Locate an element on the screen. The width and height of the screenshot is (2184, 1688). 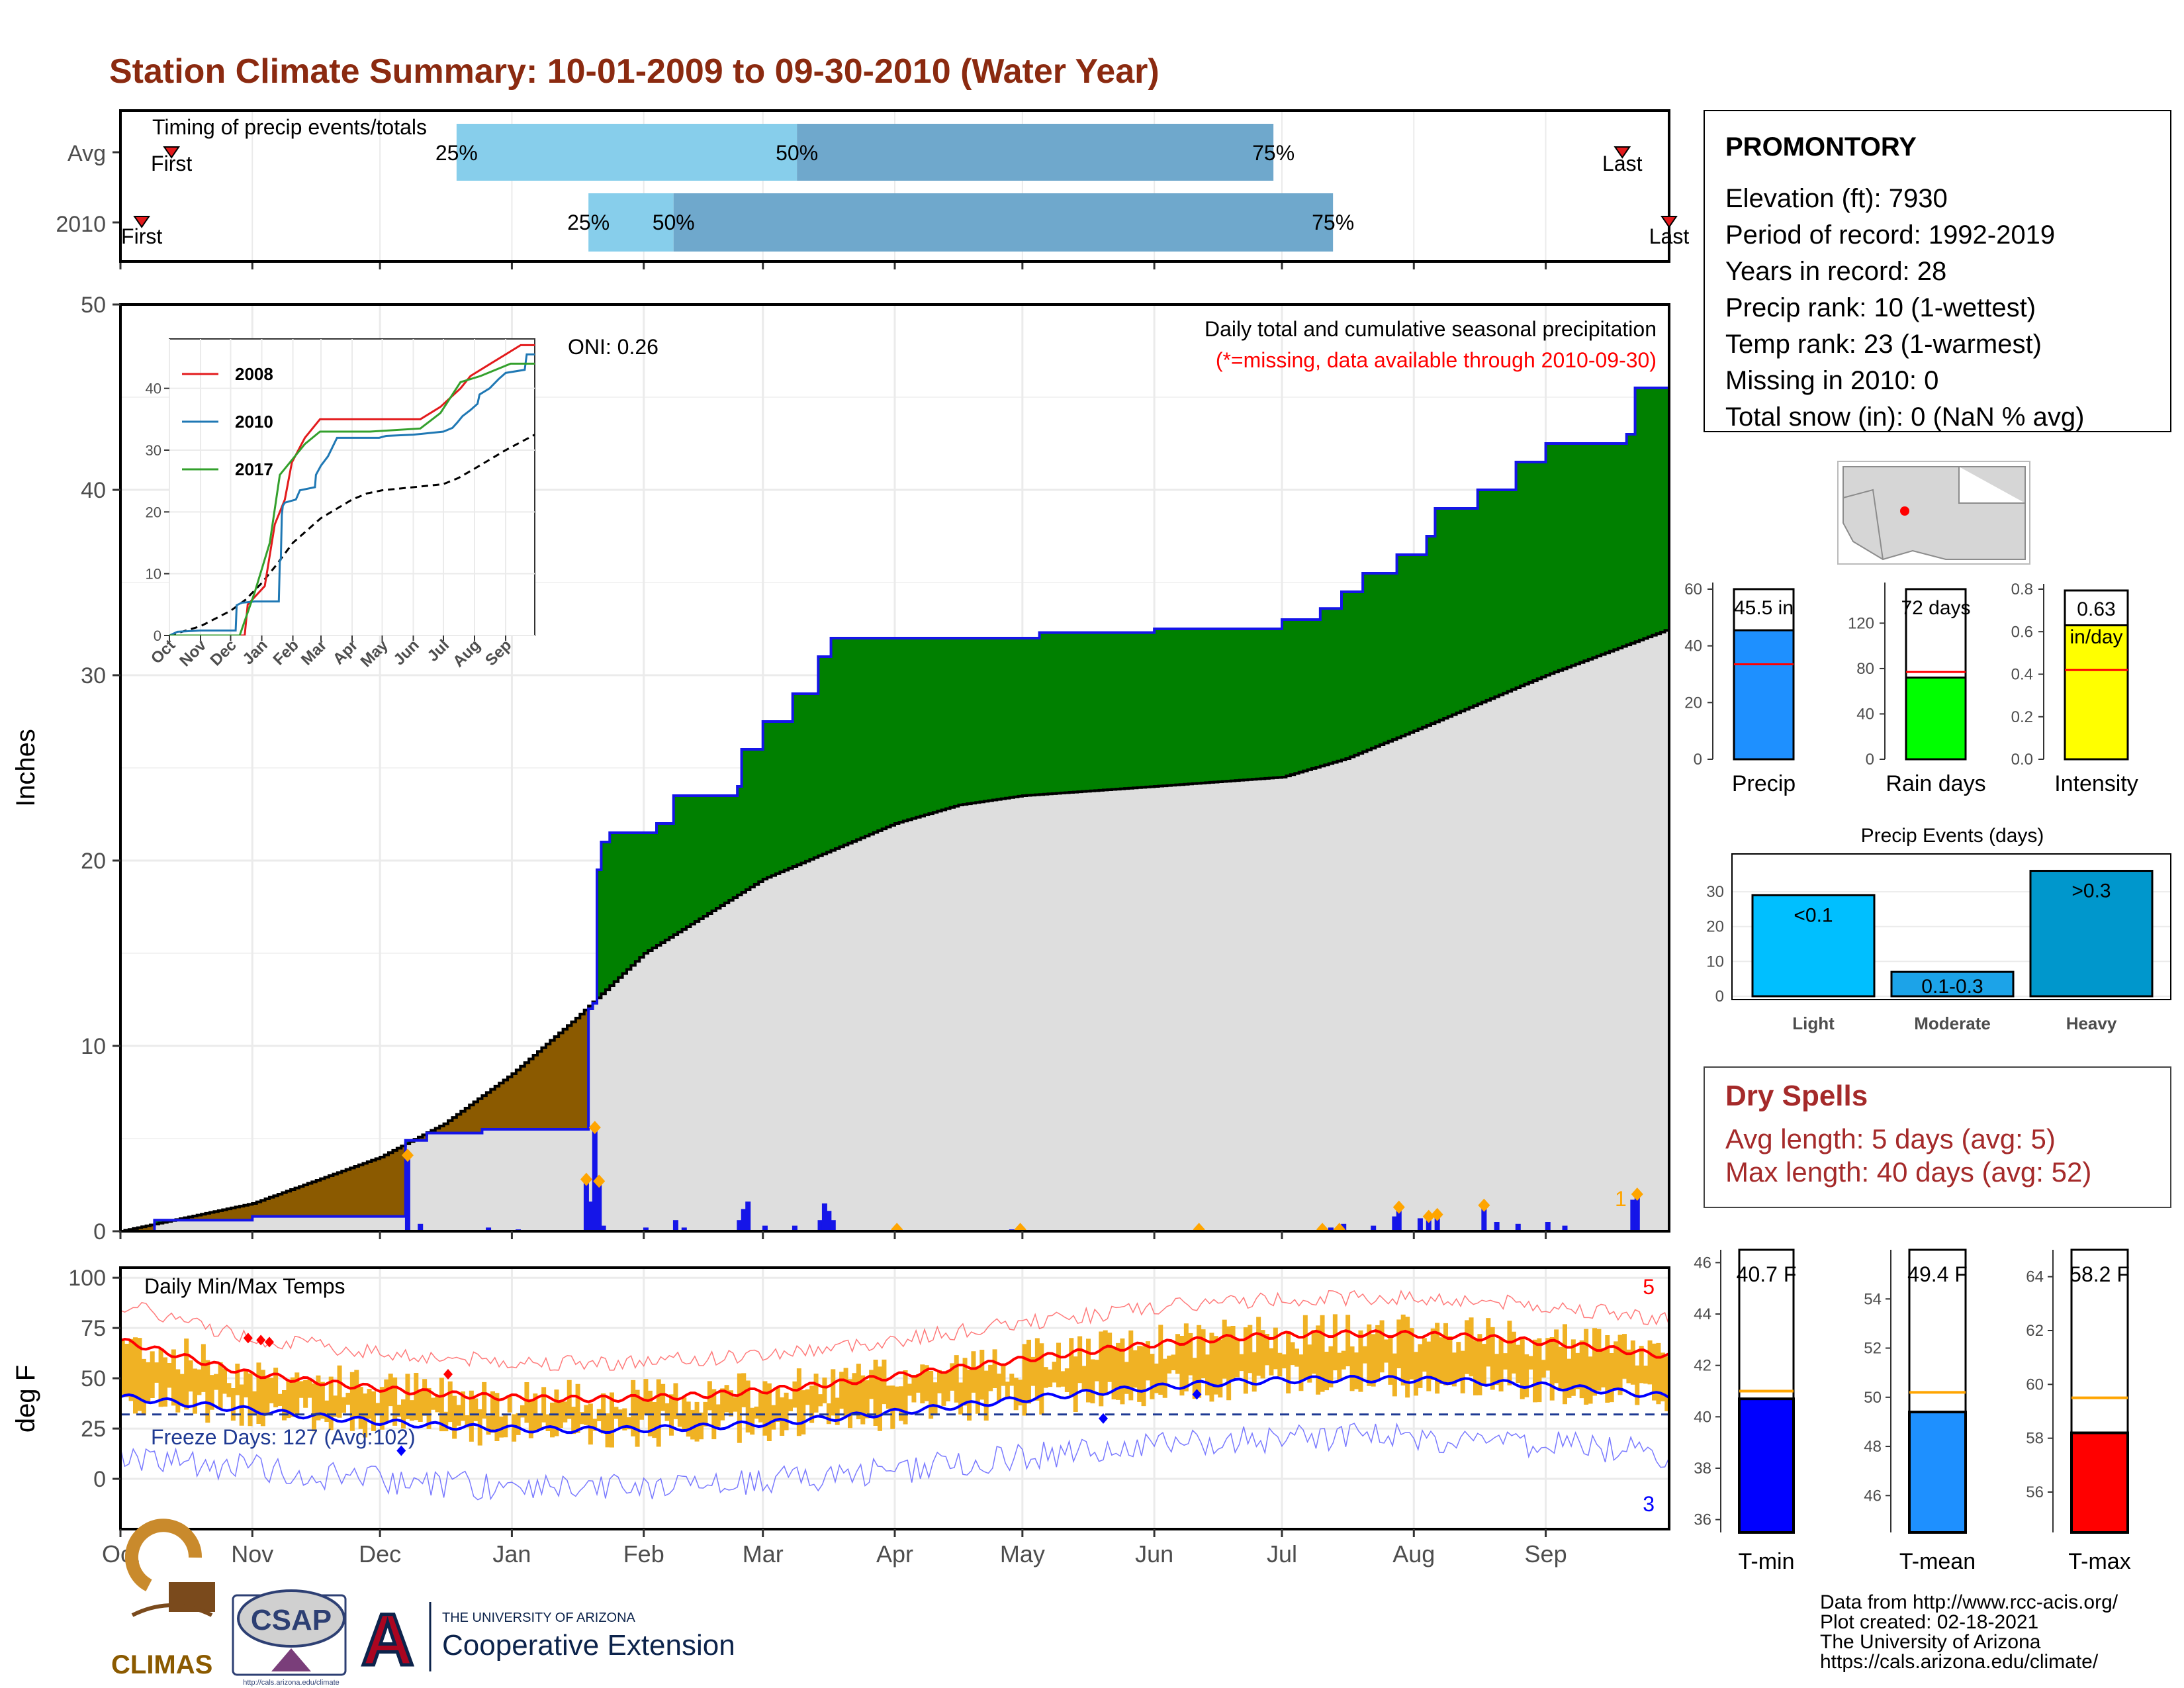
timing-q50-q75-bar is located at coordinates (1035, 152).